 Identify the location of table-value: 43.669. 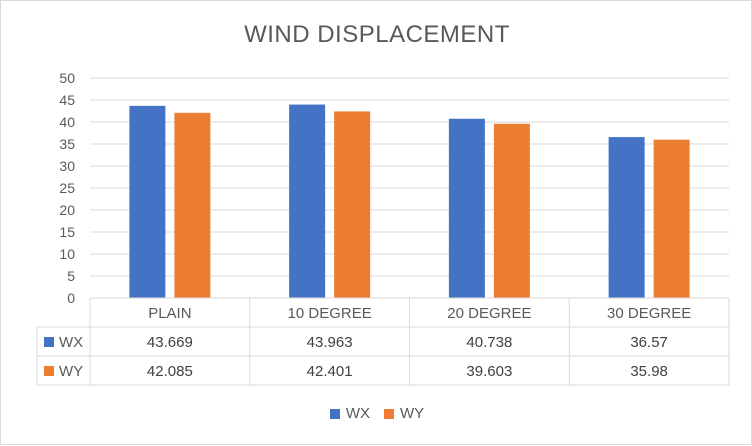
(170, 342).